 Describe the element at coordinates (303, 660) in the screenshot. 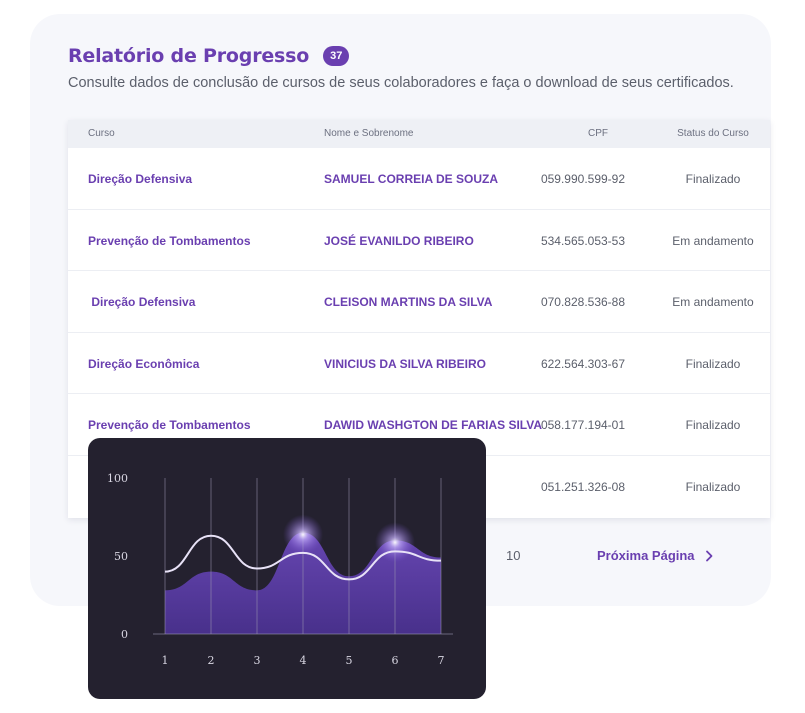

I see `x-tick-label: 4` at that location.